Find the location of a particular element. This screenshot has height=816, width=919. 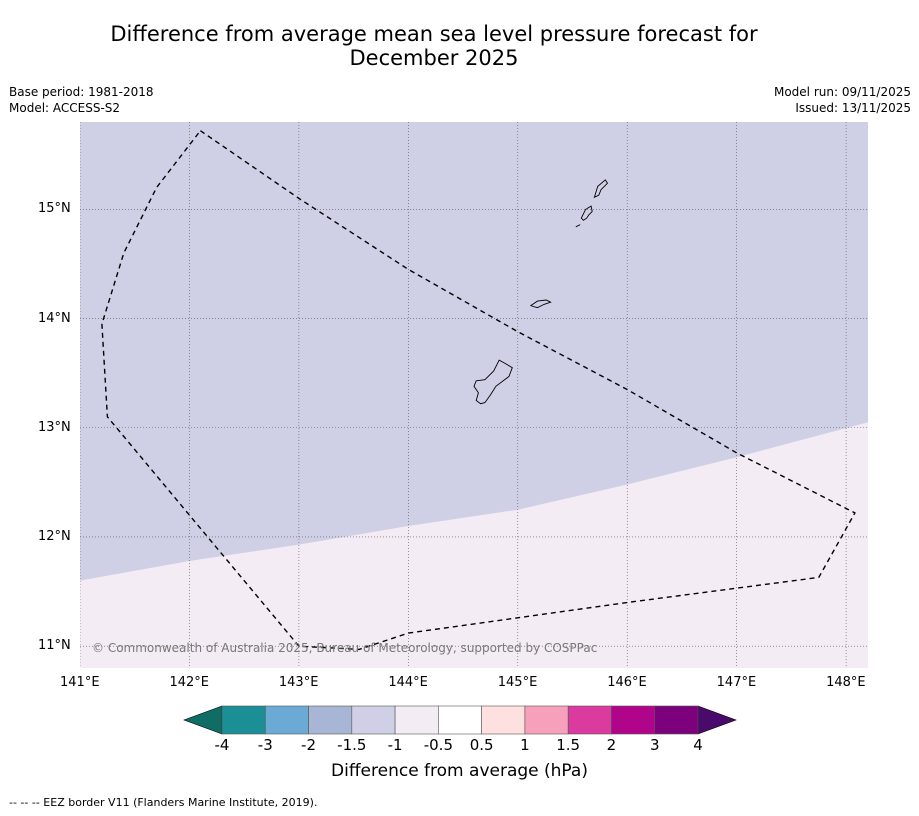

colorbar-tick-label: 0.5 is located at coordinates (481, 745).